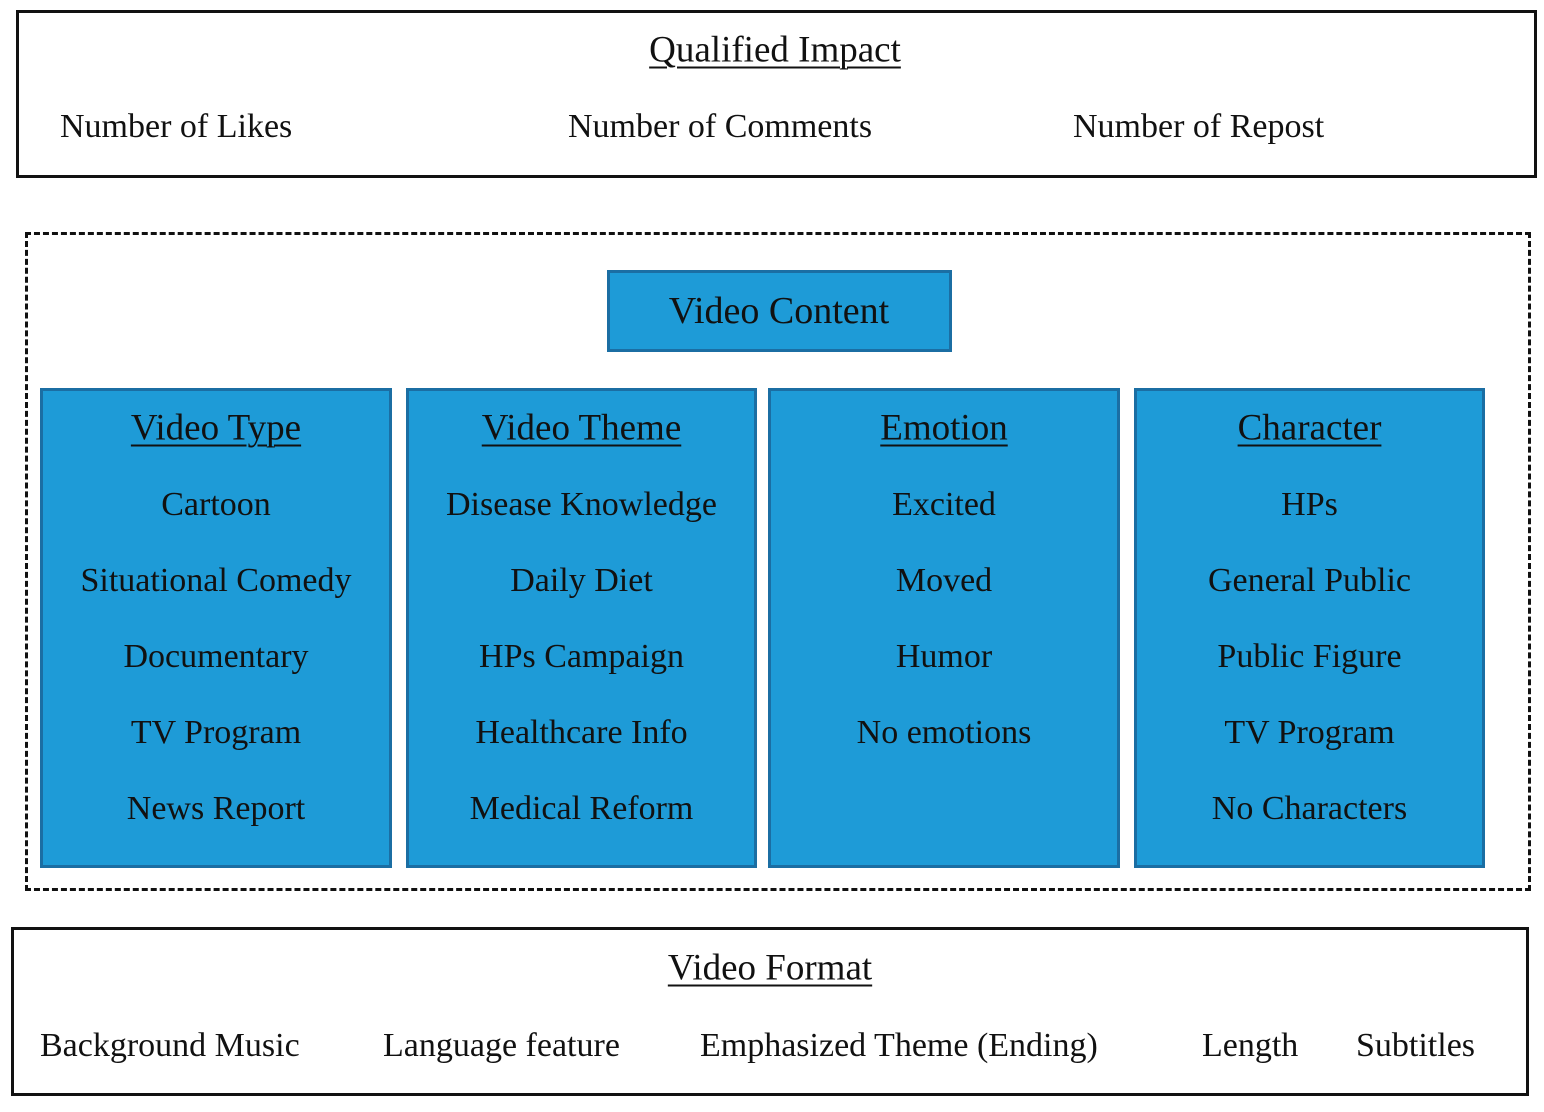 The height and width of the screenshot is (1112, 1544). What do you see at coordinates (216, 580) in the screenshot?
I see `category-item: Situational Comedy` at bounding box center [216, 580].